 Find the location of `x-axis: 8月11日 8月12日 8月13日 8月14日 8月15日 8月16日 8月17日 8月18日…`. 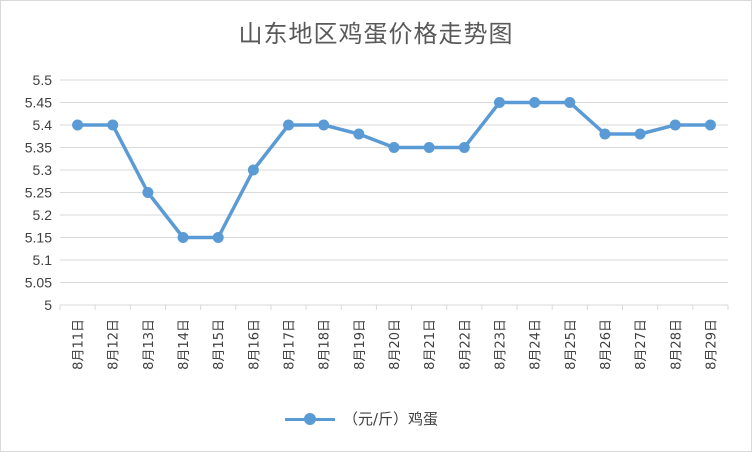

x-axis: 8月11日 8月12日 8月13日 8月14日 8月15日 8月16日 8月17日 8月18日… is located at coordinates (394, 337).